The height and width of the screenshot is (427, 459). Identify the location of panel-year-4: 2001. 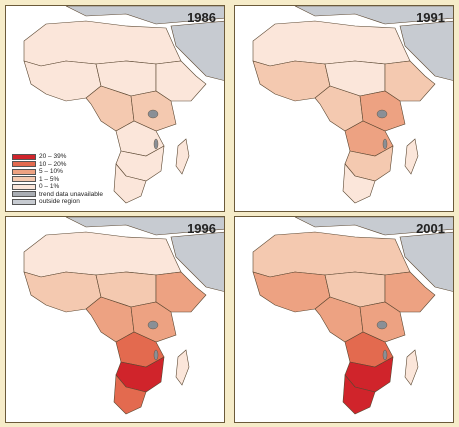
(430, 228).